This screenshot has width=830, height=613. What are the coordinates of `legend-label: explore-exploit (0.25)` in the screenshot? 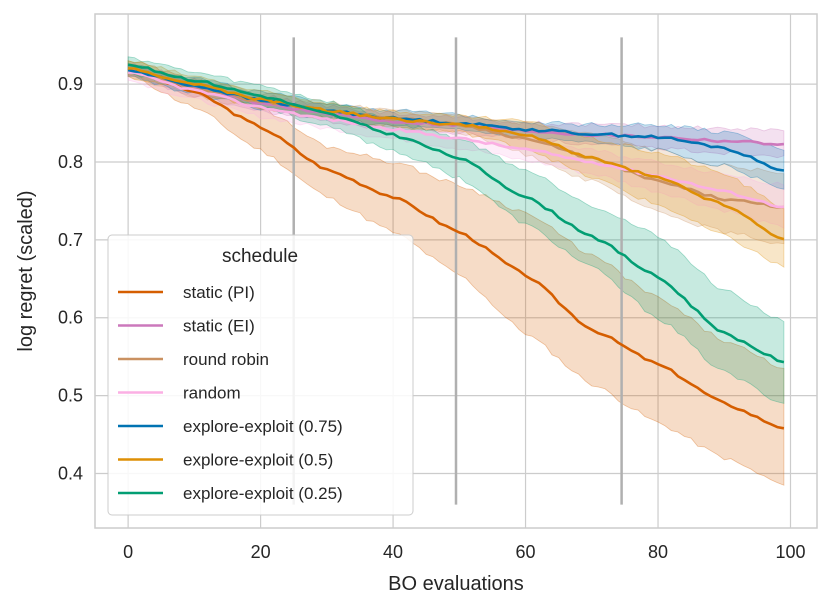 It's located at (263, 493).